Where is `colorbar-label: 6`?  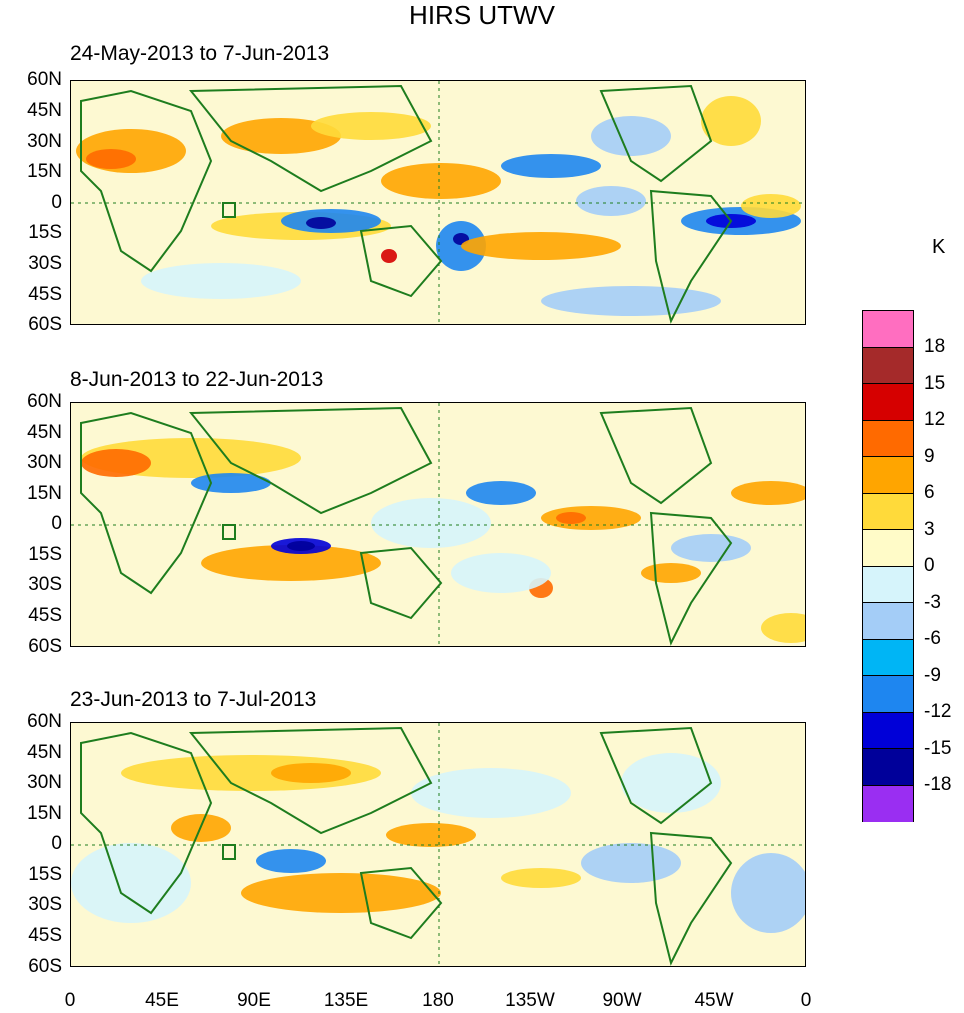
colorbar-label: 6 is located at coordinates (929, 492).